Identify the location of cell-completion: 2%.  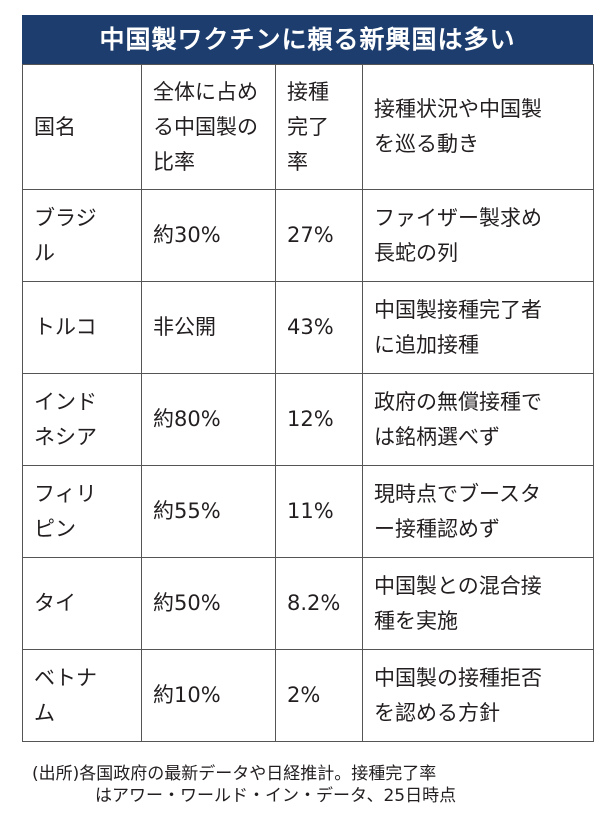
(319, 695).